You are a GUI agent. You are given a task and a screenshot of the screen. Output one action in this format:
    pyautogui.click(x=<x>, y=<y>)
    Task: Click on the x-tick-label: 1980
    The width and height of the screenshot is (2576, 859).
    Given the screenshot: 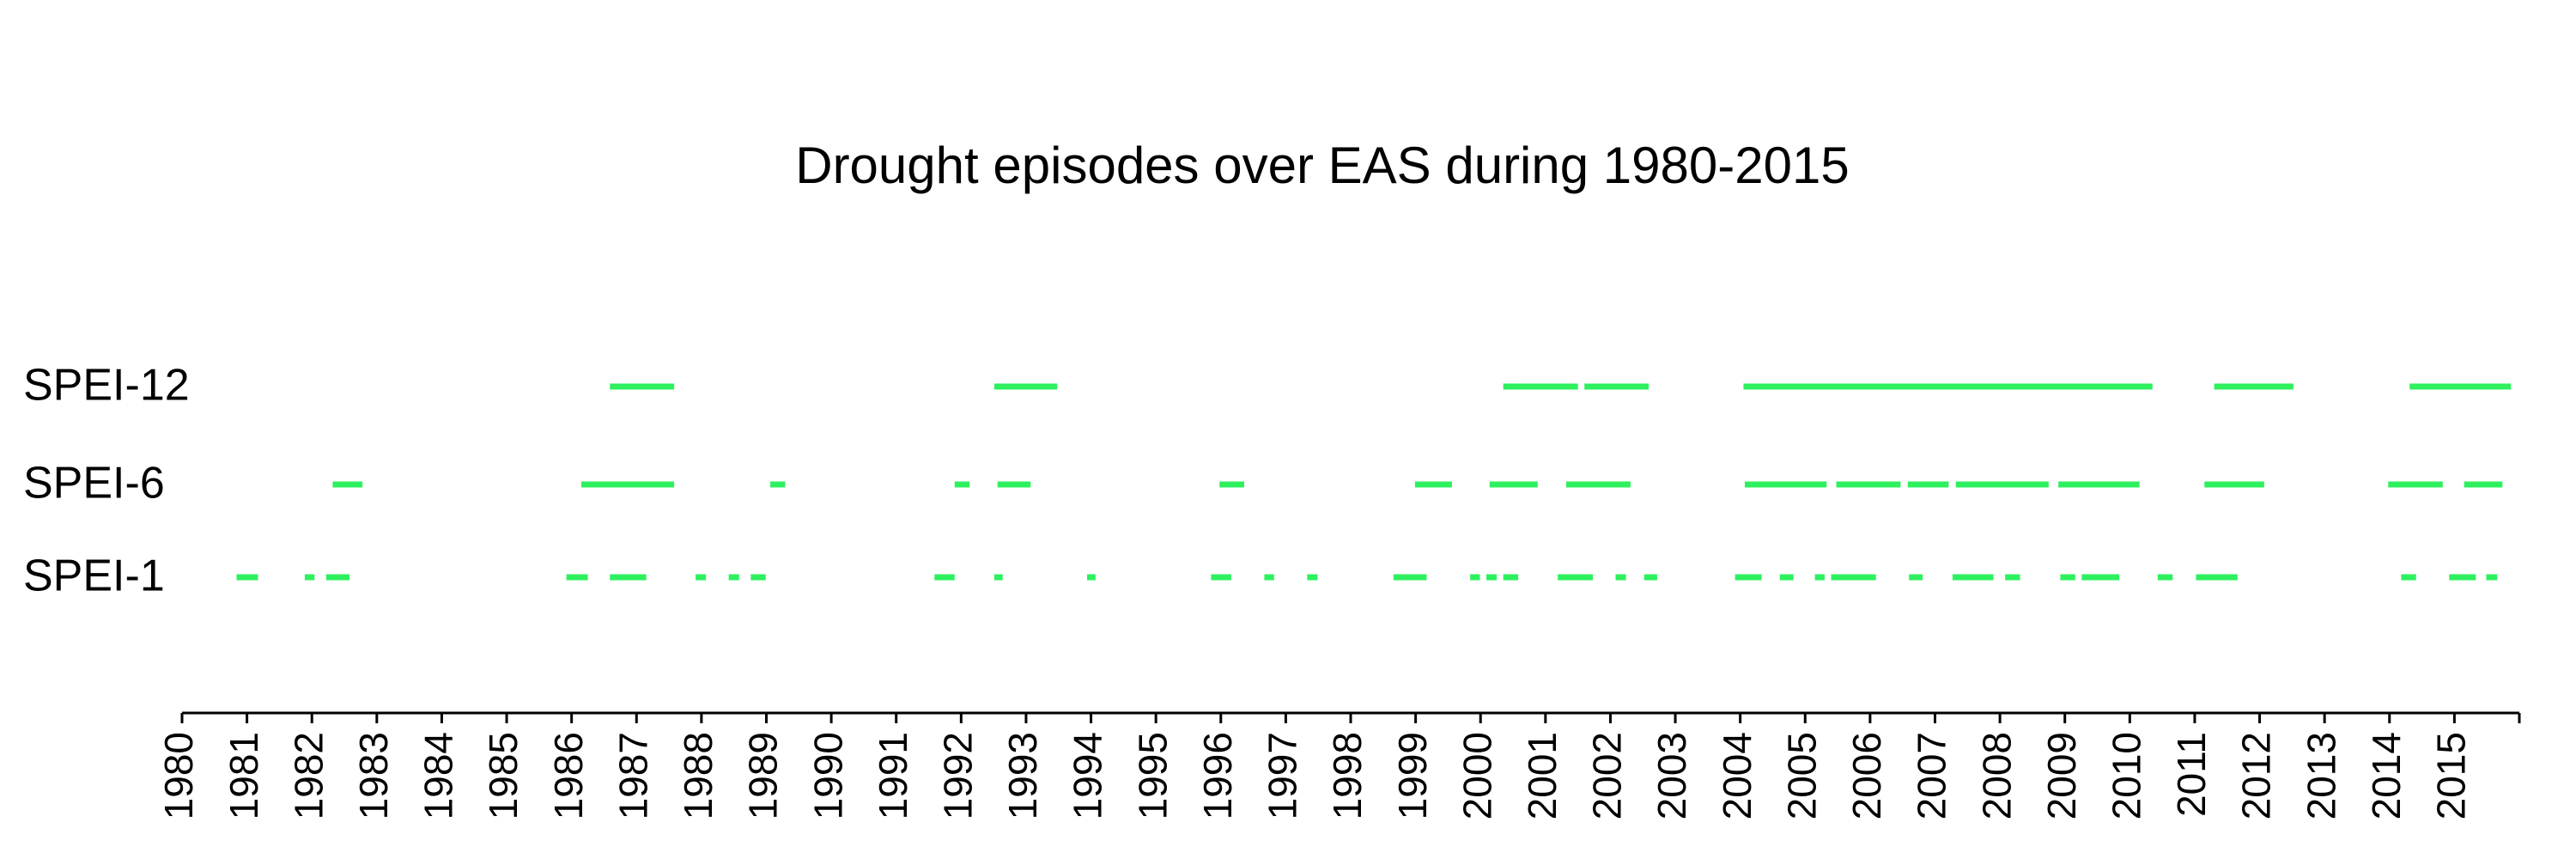 What is the action you would take?
    pyautogui.click(x=178, y=776)
    